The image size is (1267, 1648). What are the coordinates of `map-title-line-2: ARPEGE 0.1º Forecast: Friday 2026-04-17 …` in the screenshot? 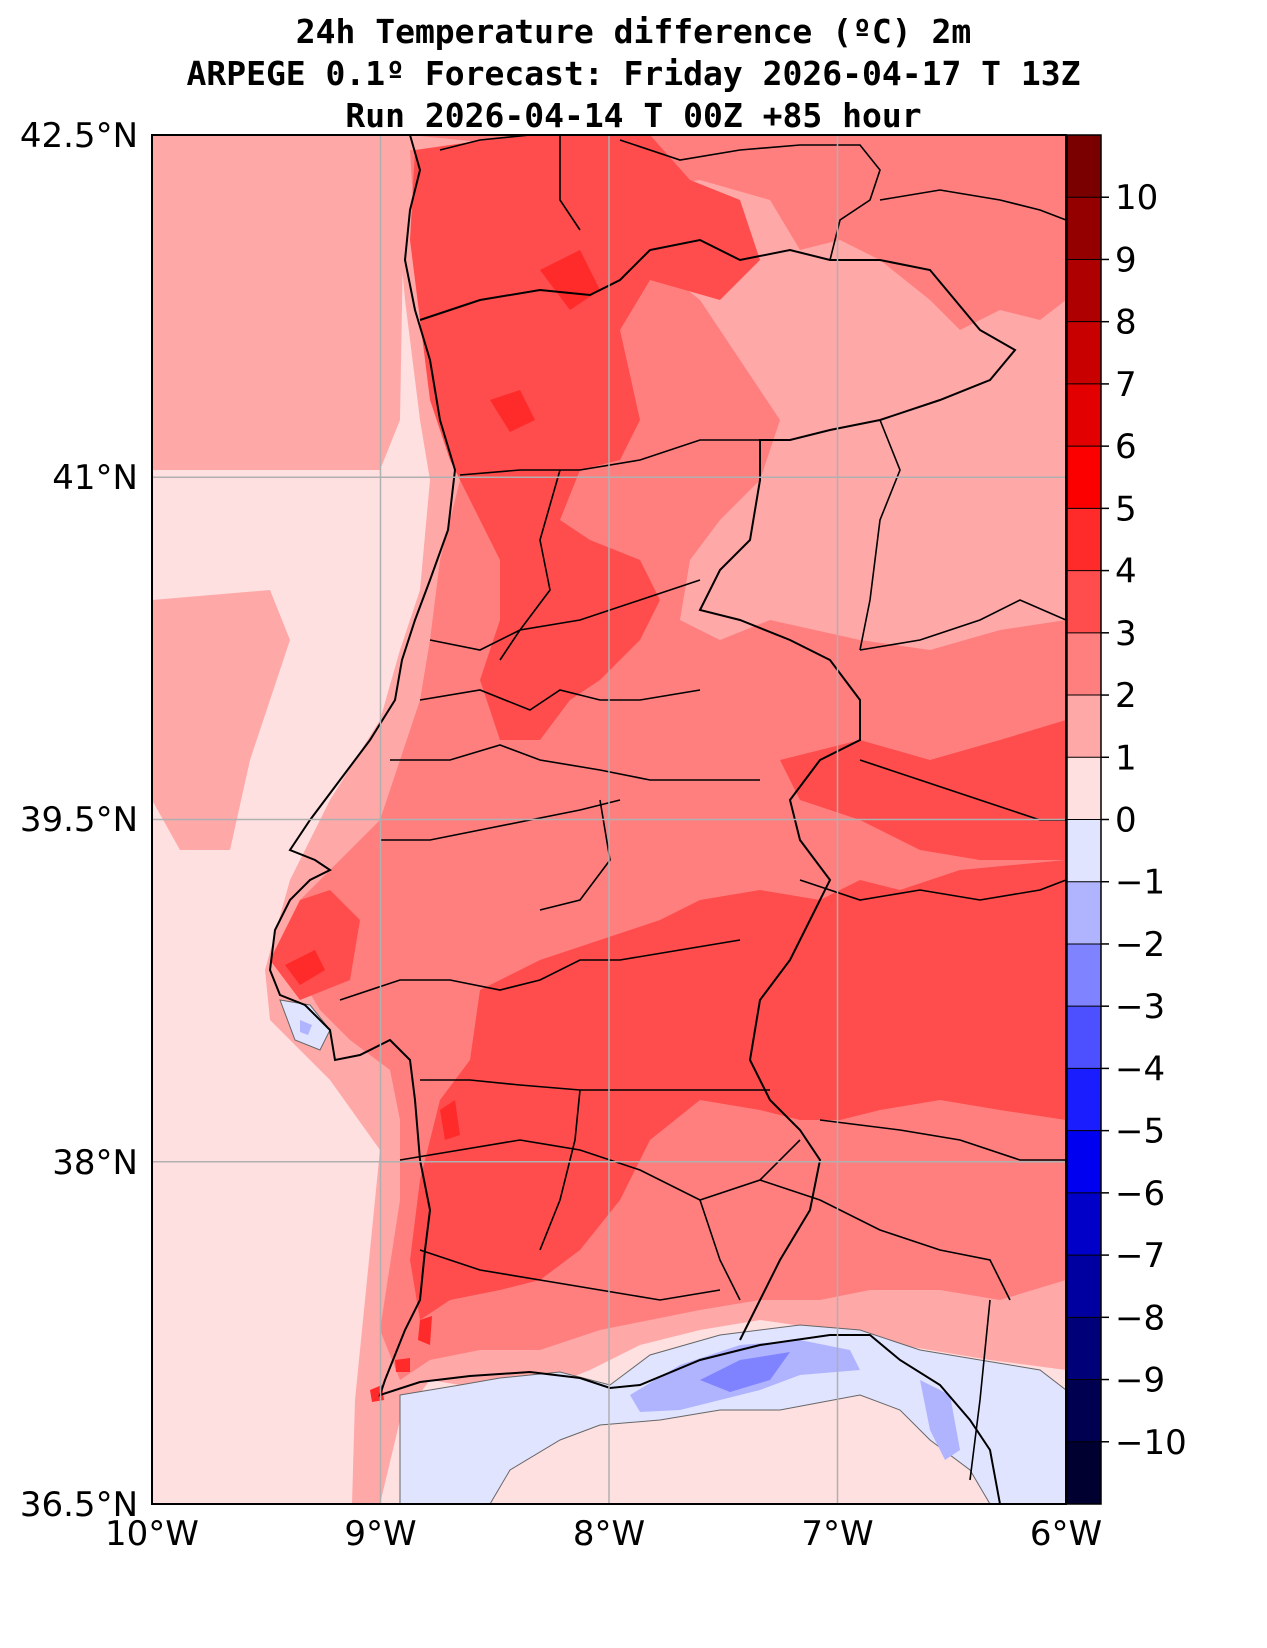 It's located at (633, 73).